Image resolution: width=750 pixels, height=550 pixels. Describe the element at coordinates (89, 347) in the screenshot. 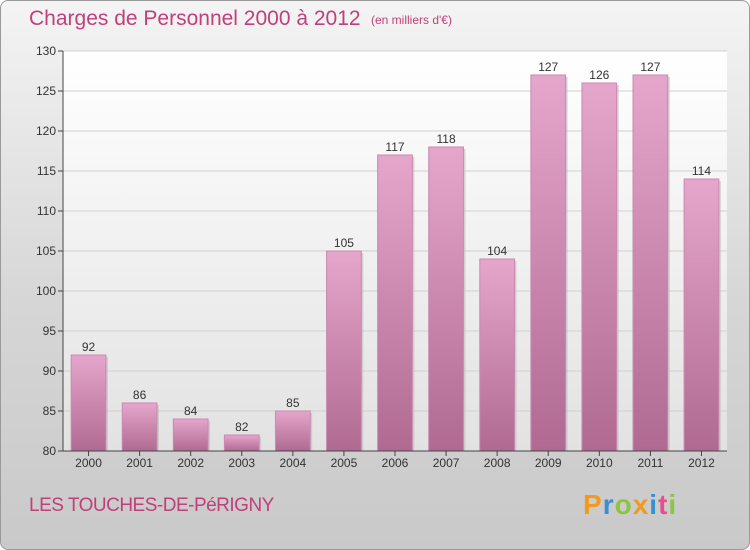

I see `value-label: 92` at that location.